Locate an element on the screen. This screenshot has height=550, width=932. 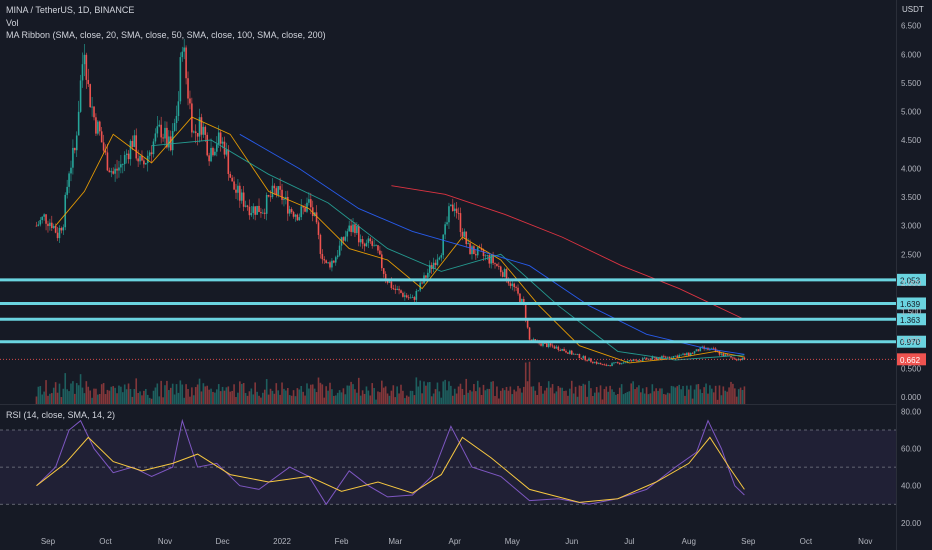
rsi-ma-line is located at coordinates (390, 469).